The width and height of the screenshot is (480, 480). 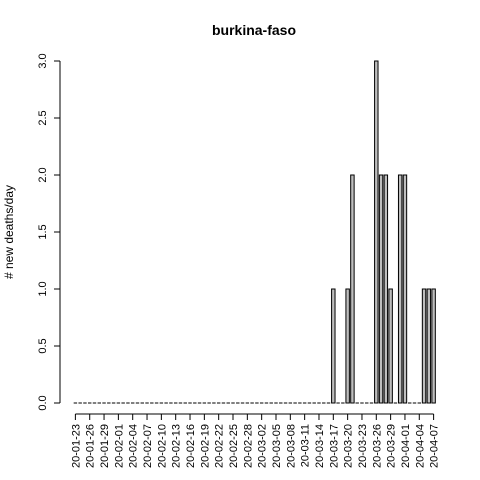 What do you see at coordinates (406, 446) in the screenshot?
I see `x-tick-label: 20-04-01` at bounding box center [406, 446].